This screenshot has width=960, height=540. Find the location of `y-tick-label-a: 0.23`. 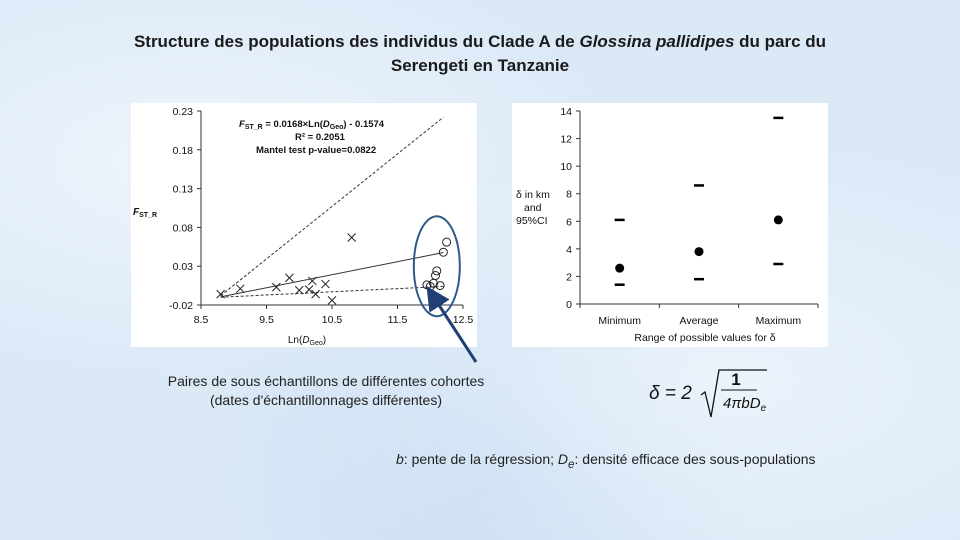

y-tick-label-a: 0.23 is located at coordinates (183, 112).